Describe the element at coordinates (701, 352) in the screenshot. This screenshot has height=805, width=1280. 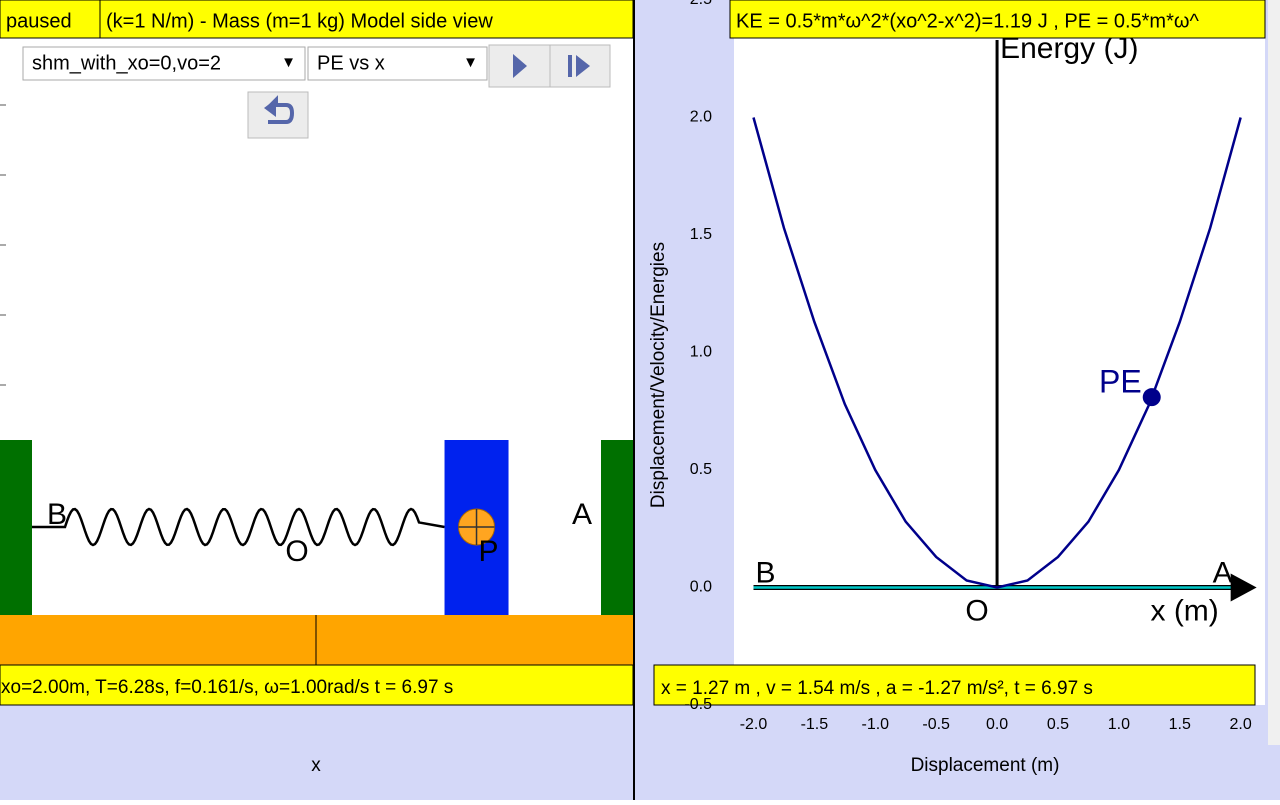
I see `y-tick-label: 1.0` at that location.